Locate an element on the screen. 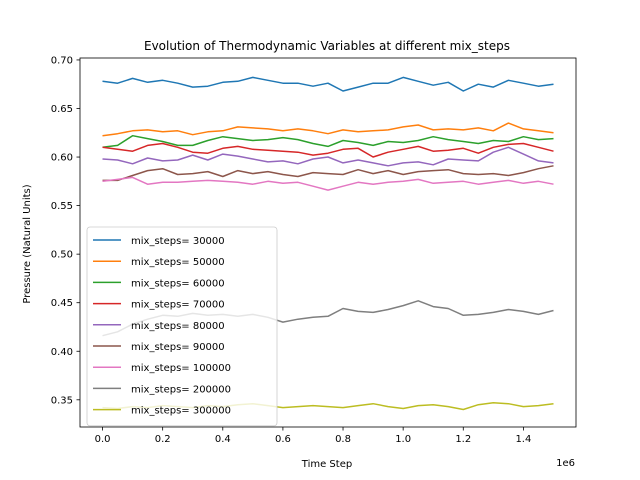 Image resolution: width=640 pixels, height=480 pixels. legend-box is located at coordinates (182, 326).